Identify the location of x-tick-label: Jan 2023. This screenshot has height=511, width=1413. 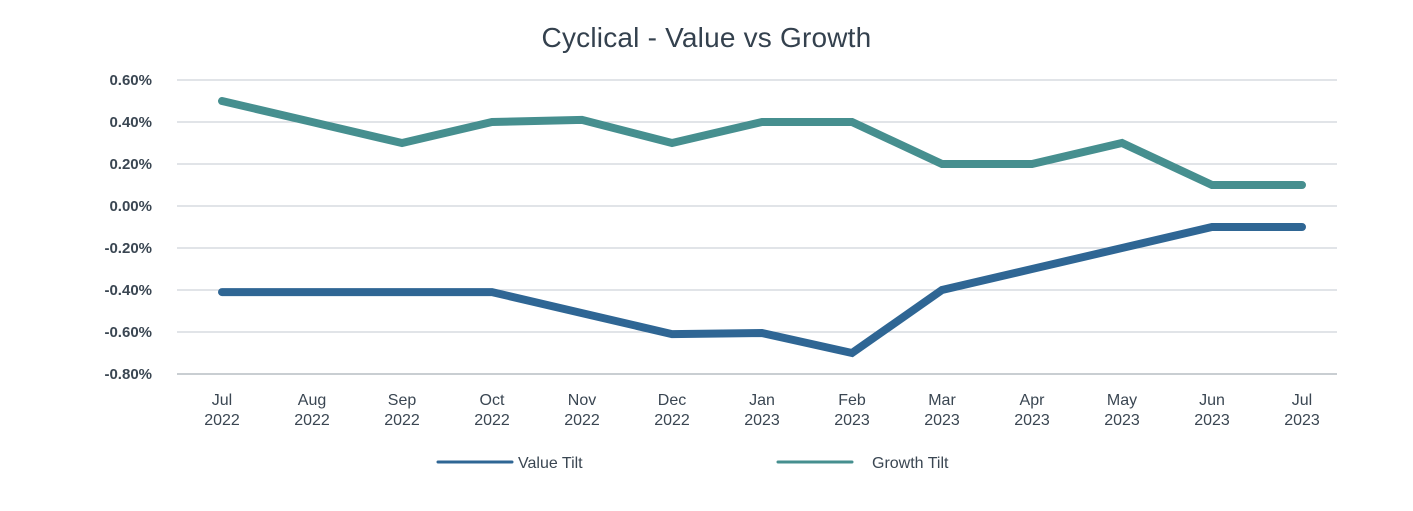
(762, 410).